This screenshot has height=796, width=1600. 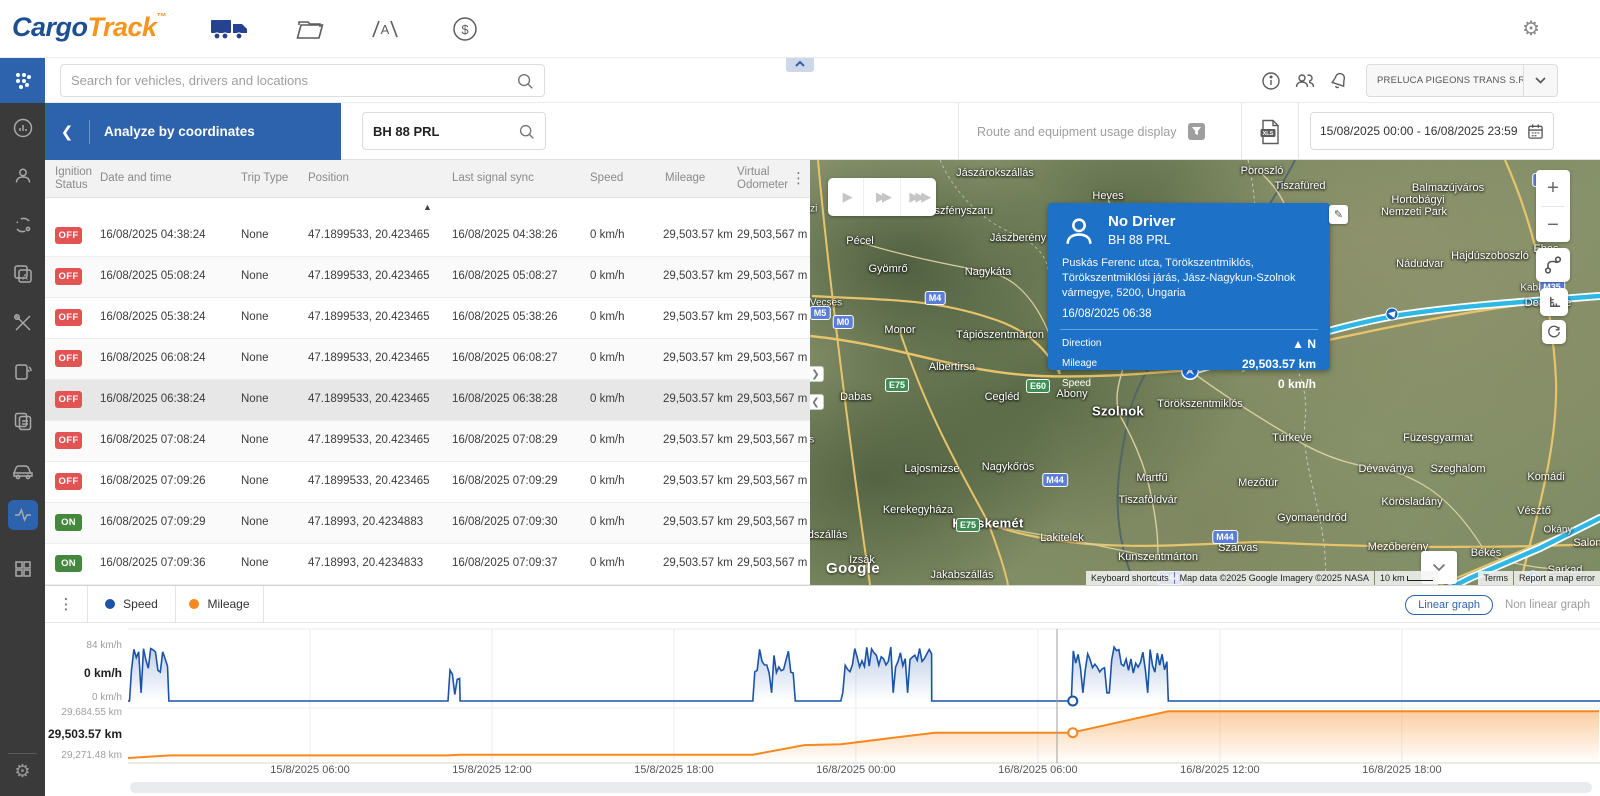 I want to click on global-search, so click(x=302, y=80).